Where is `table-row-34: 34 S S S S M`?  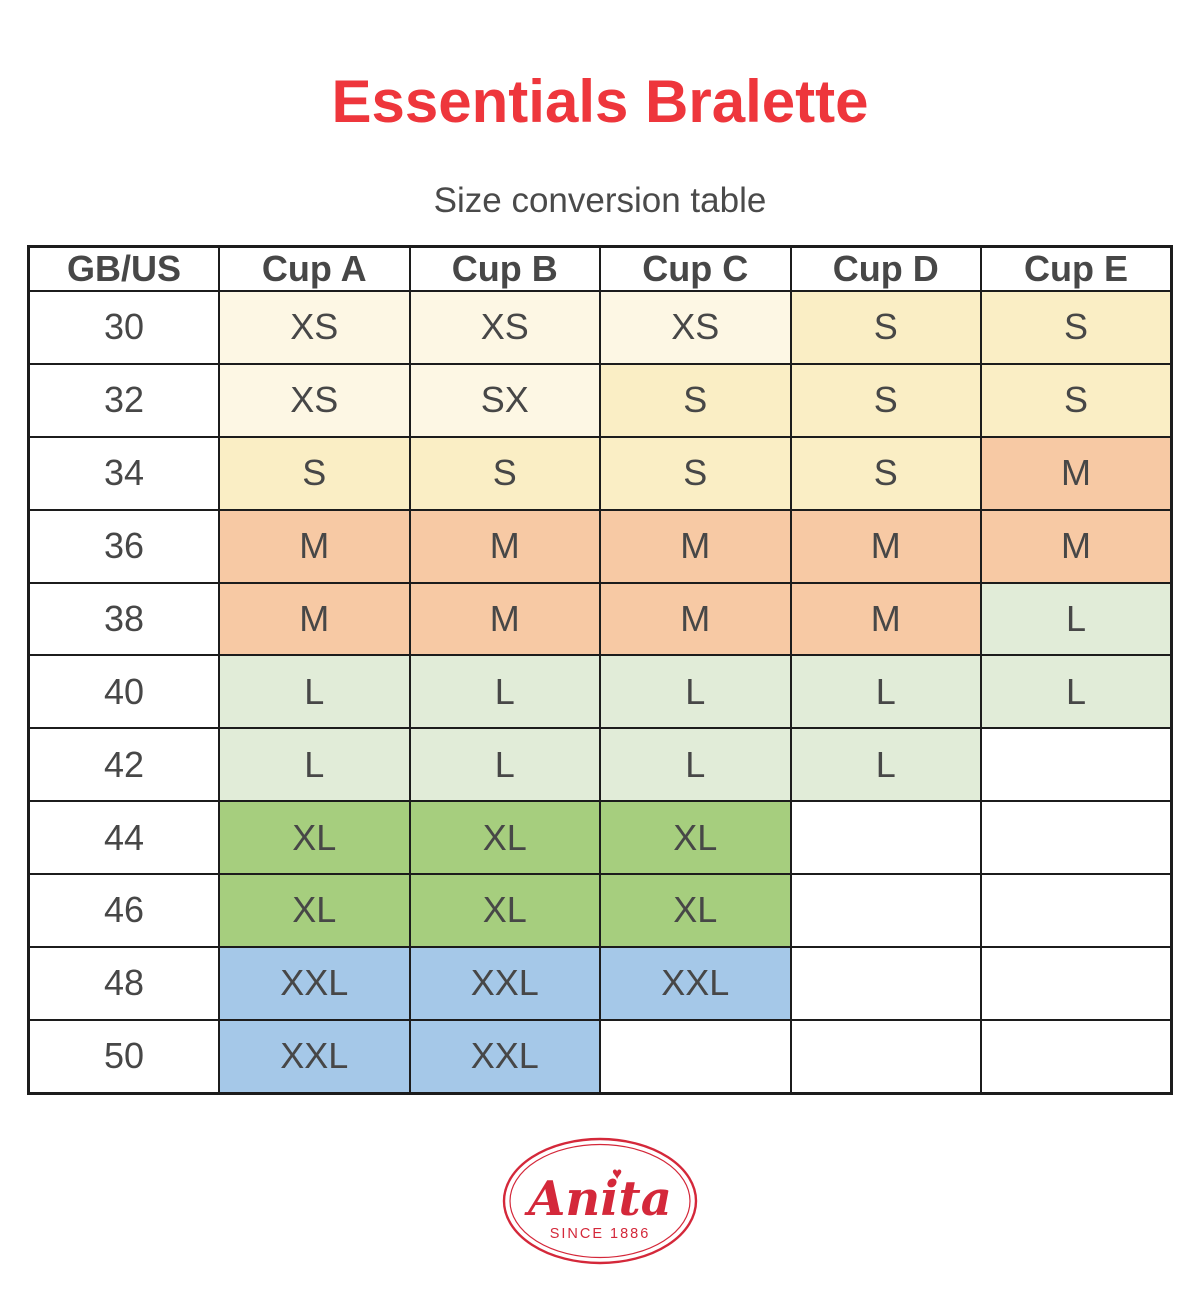 table-row-34: 34 S S S S M is located at coordinates (600, 473).